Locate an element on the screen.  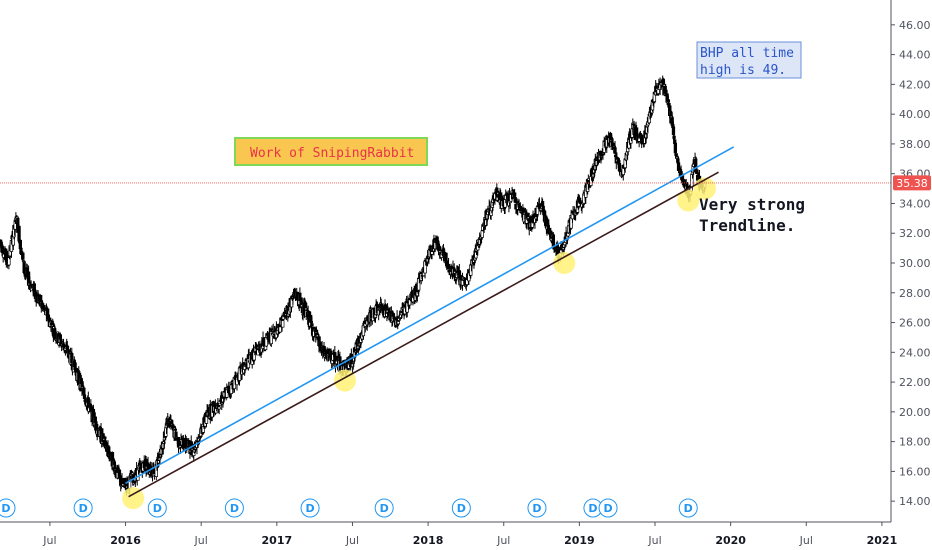
current-price-label: 35.38 is located at coordinates (912, 183).